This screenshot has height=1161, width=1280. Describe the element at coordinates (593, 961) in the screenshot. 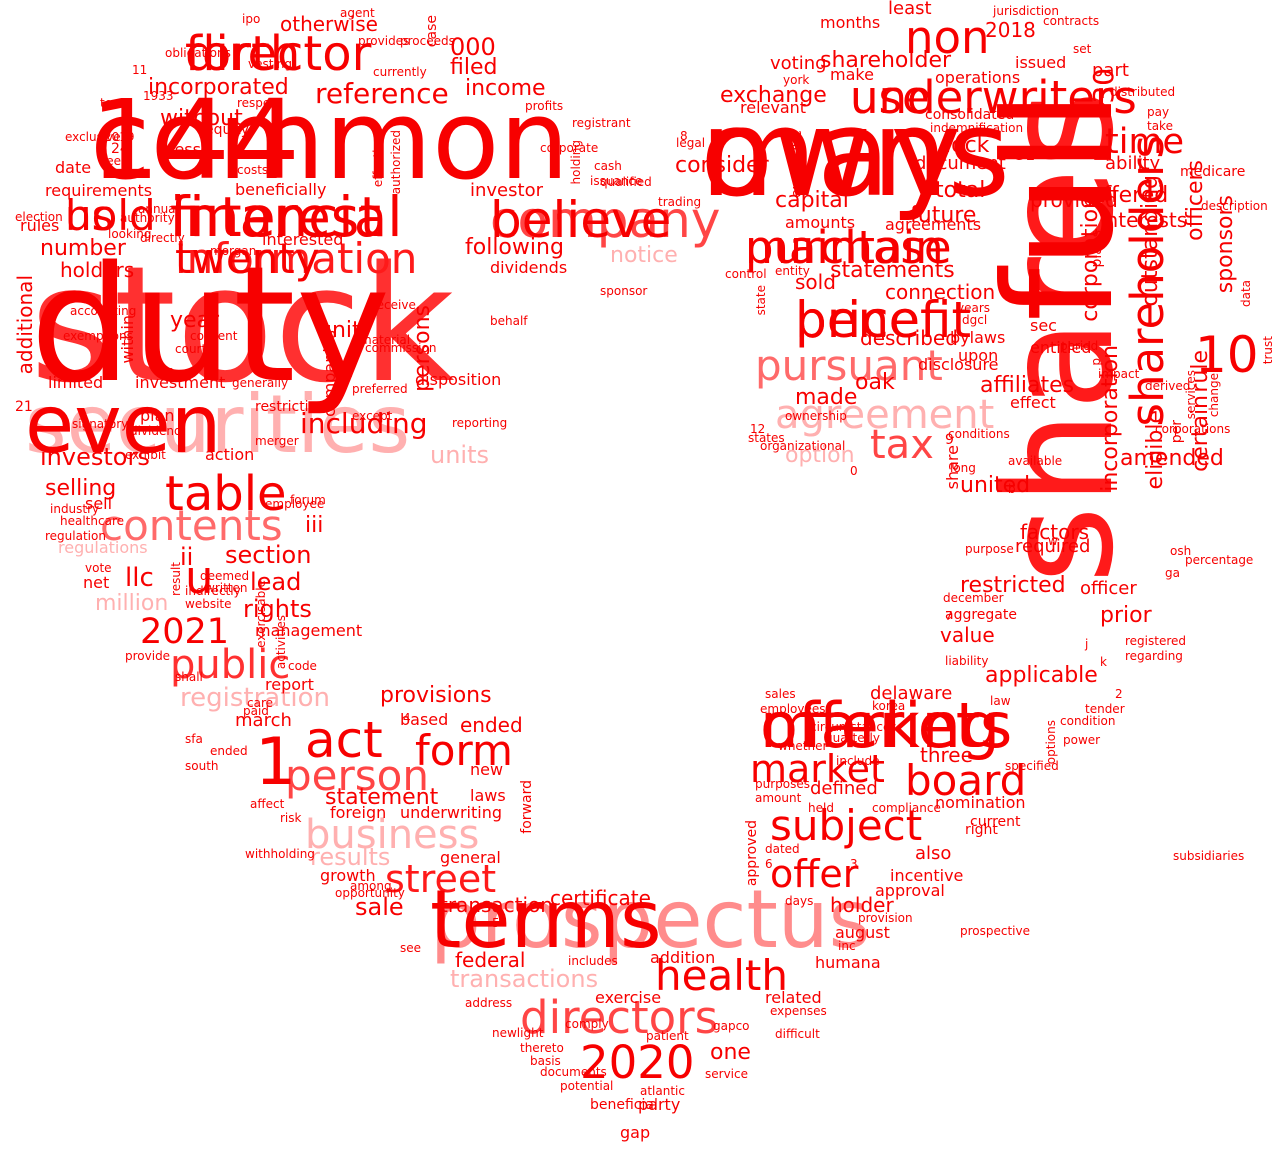

I see `cloud-word: includes` at that location.